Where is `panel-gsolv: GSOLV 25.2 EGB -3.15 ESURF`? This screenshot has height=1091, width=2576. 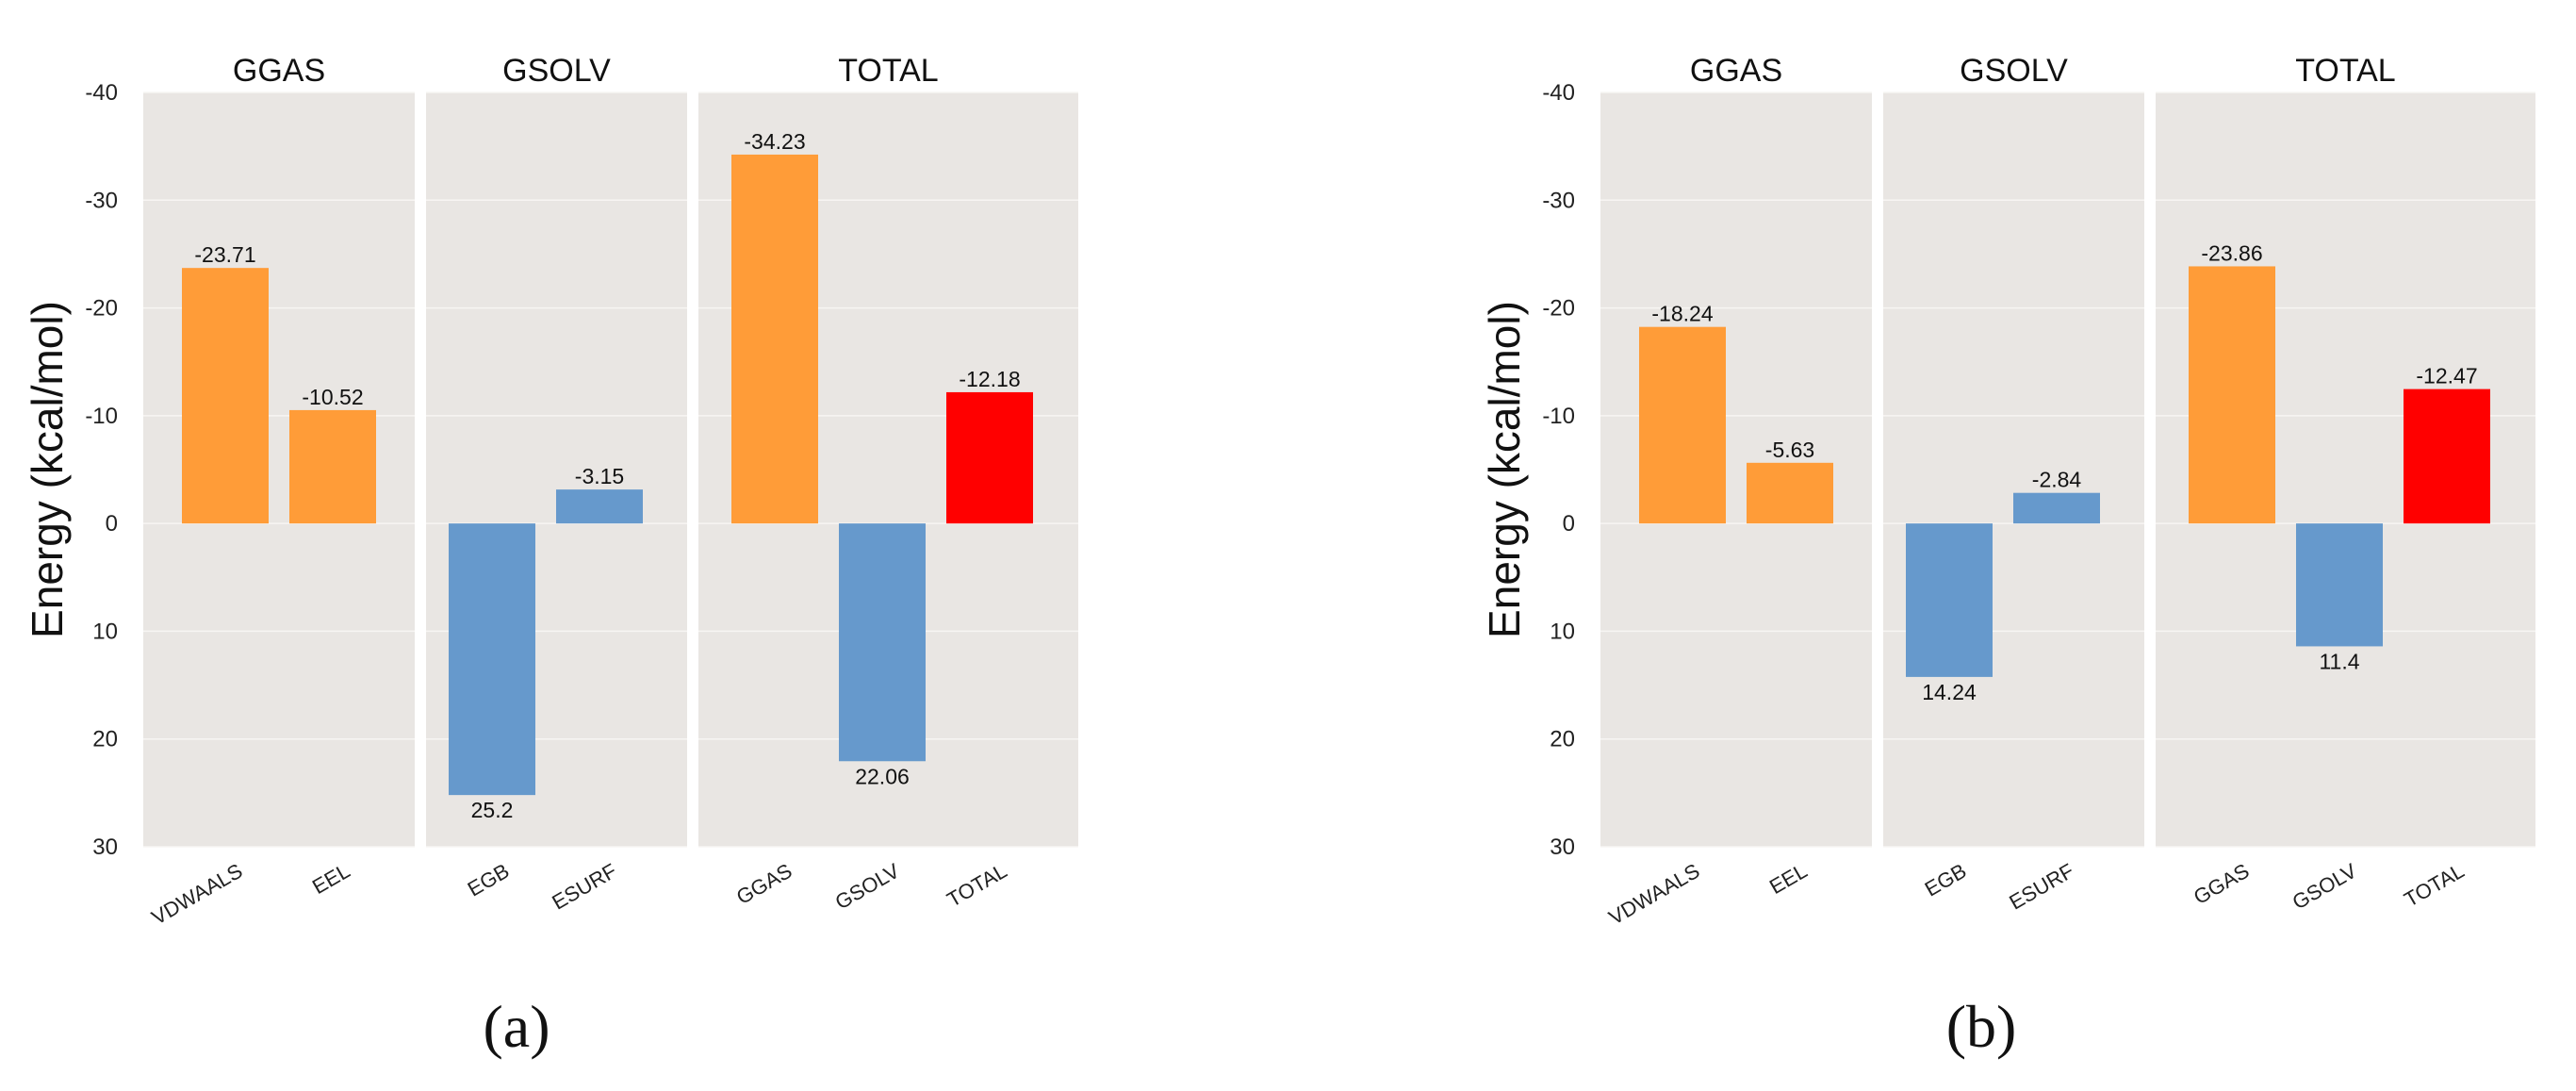 panel-gsolv: GSOLV 25.2 EGB -3.15 ESURF is located at coordinates (556, 484).